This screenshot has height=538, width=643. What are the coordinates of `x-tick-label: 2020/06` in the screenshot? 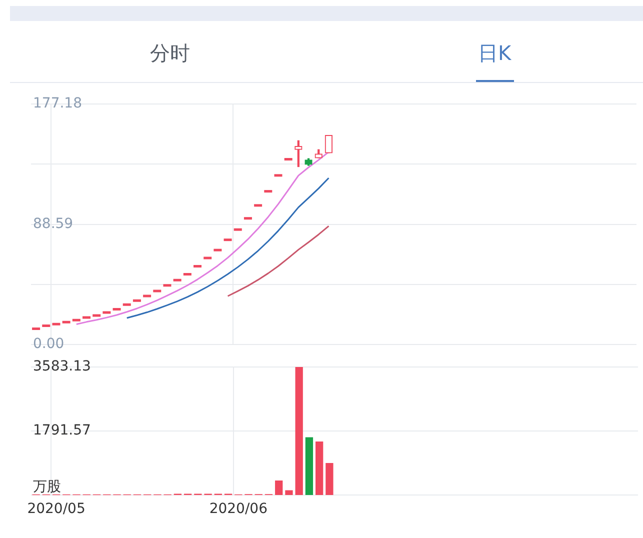 It's located at (238, 509).